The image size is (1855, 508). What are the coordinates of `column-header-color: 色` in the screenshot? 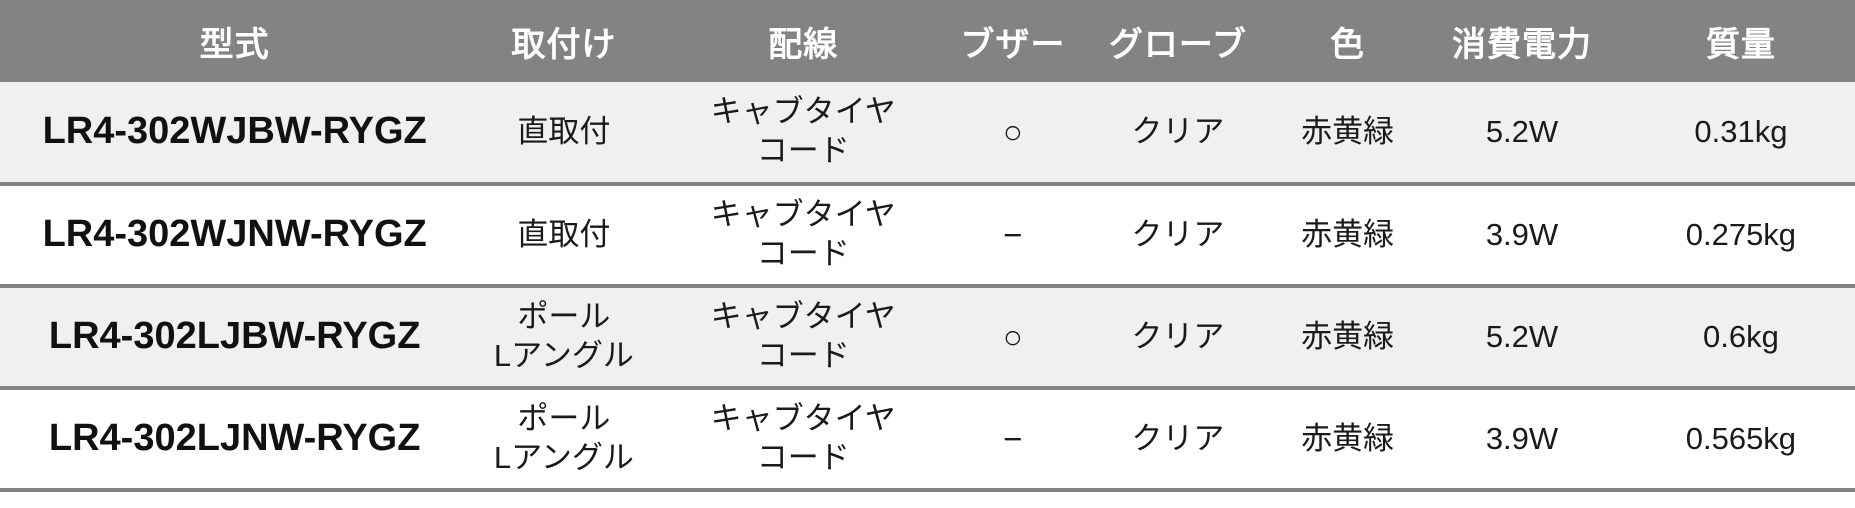 It's located at (1348, 41).